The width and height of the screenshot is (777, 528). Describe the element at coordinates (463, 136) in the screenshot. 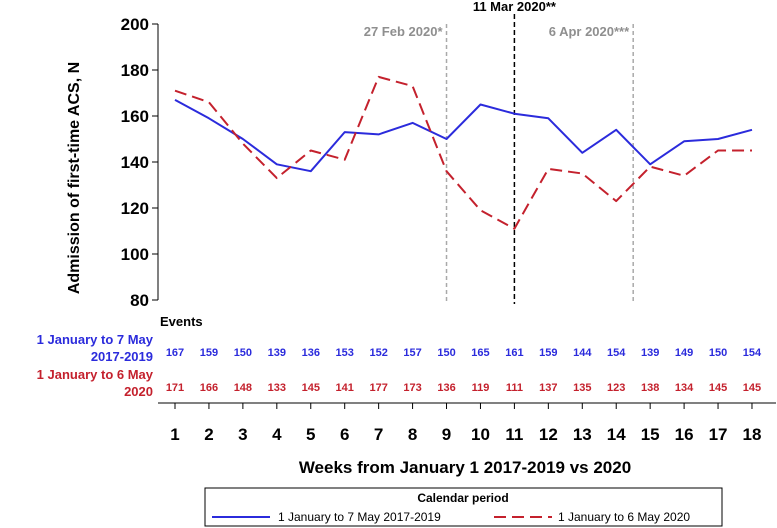

I see `series-line-2017-2019` at that location.